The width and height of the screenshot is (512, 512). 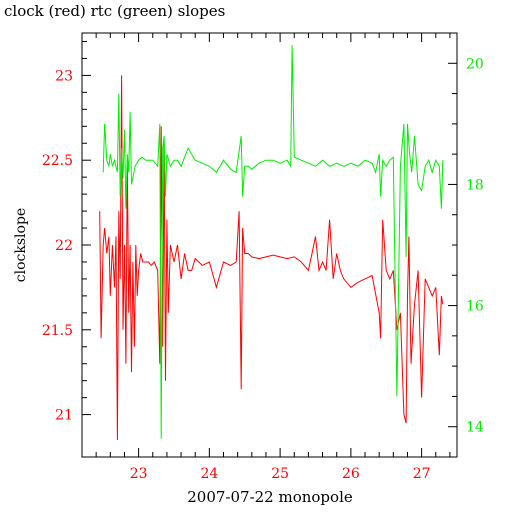 I want to click on y-axis-right: 14 16 18 20, so click(x=466, y=234).